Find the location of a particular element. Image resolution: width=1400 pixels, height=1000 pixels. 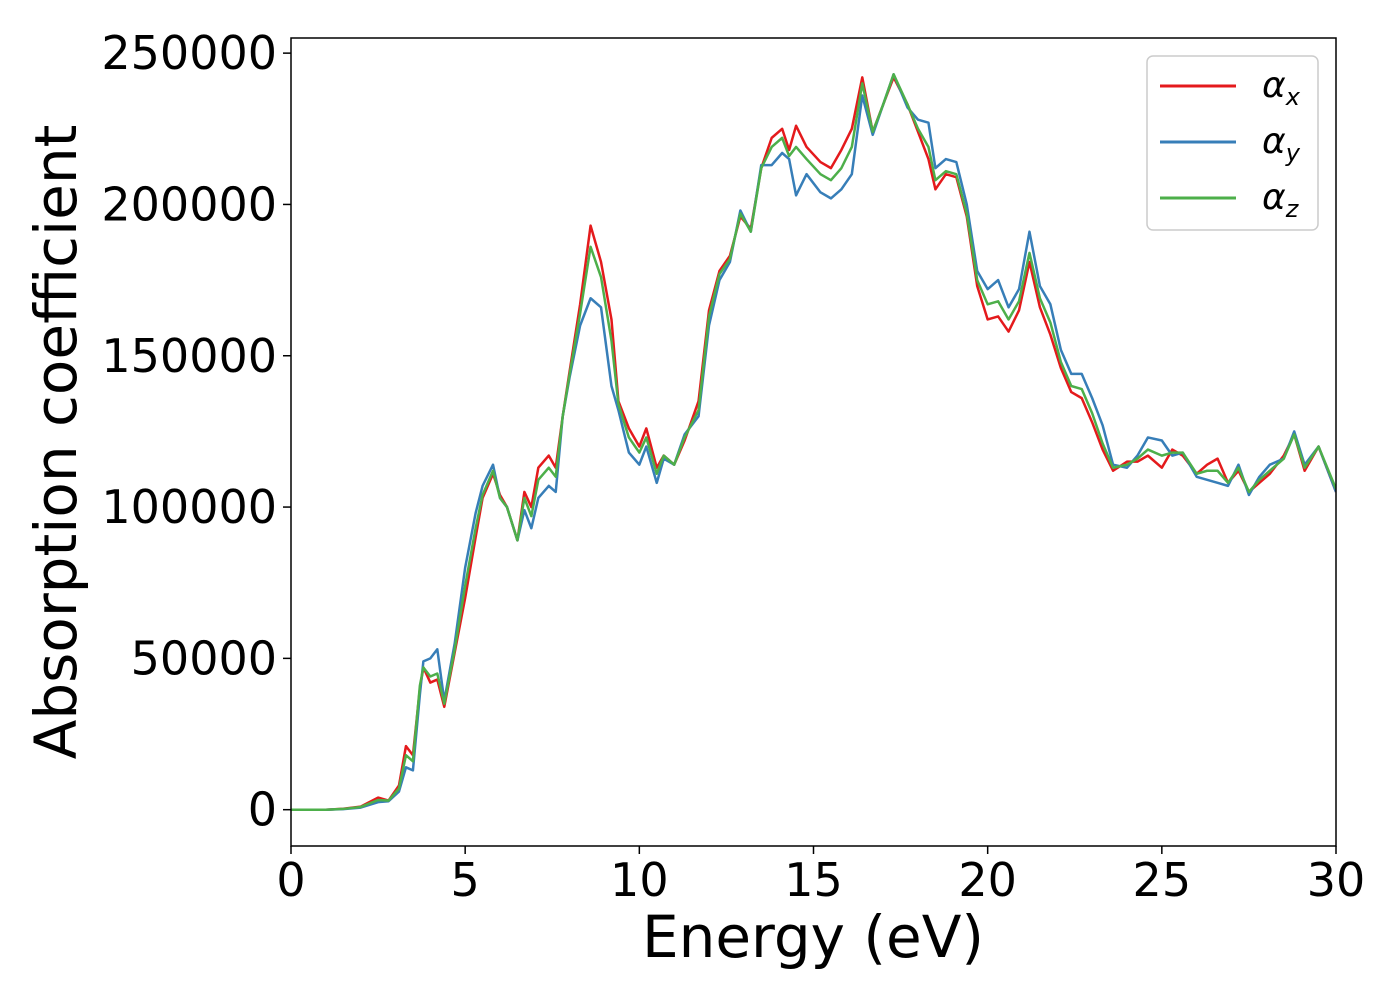

legend: αx αy αz is located at coordinates (1232, 143).